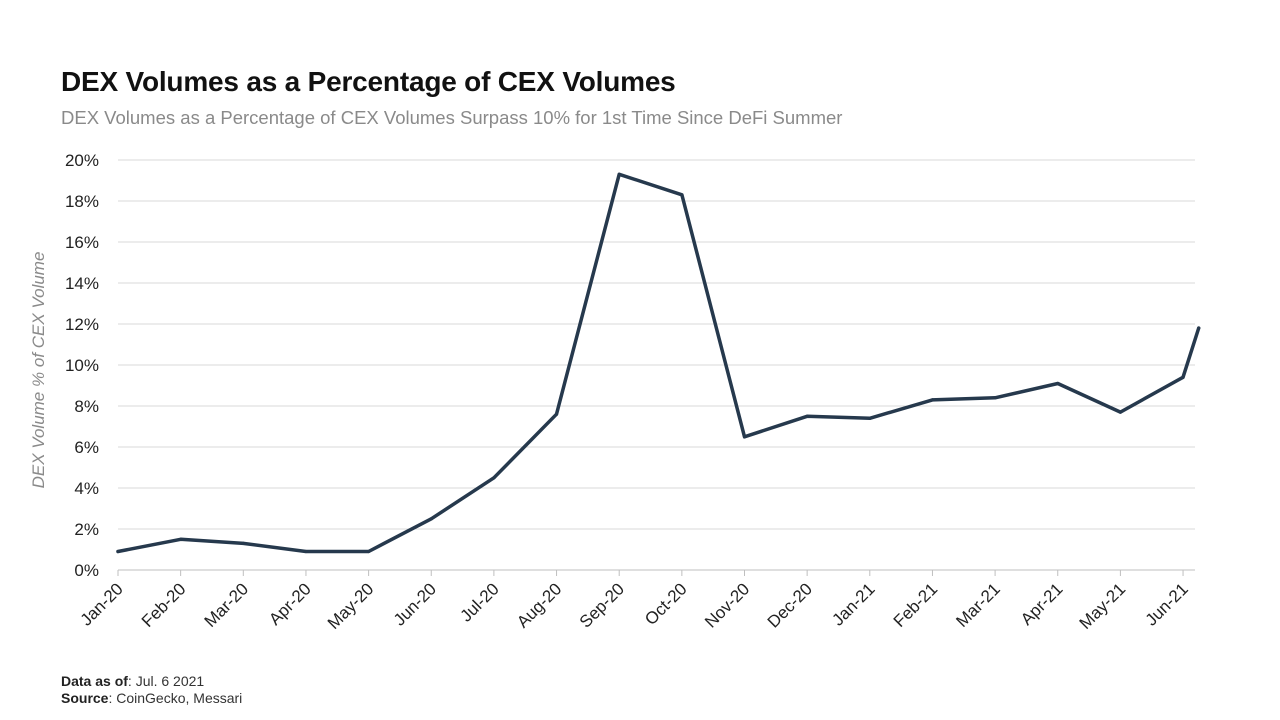  What do you see at coordinates (82, 324) in the screenshot?
I see `y-tick-label: 12%` at bounding box center [82, 324].